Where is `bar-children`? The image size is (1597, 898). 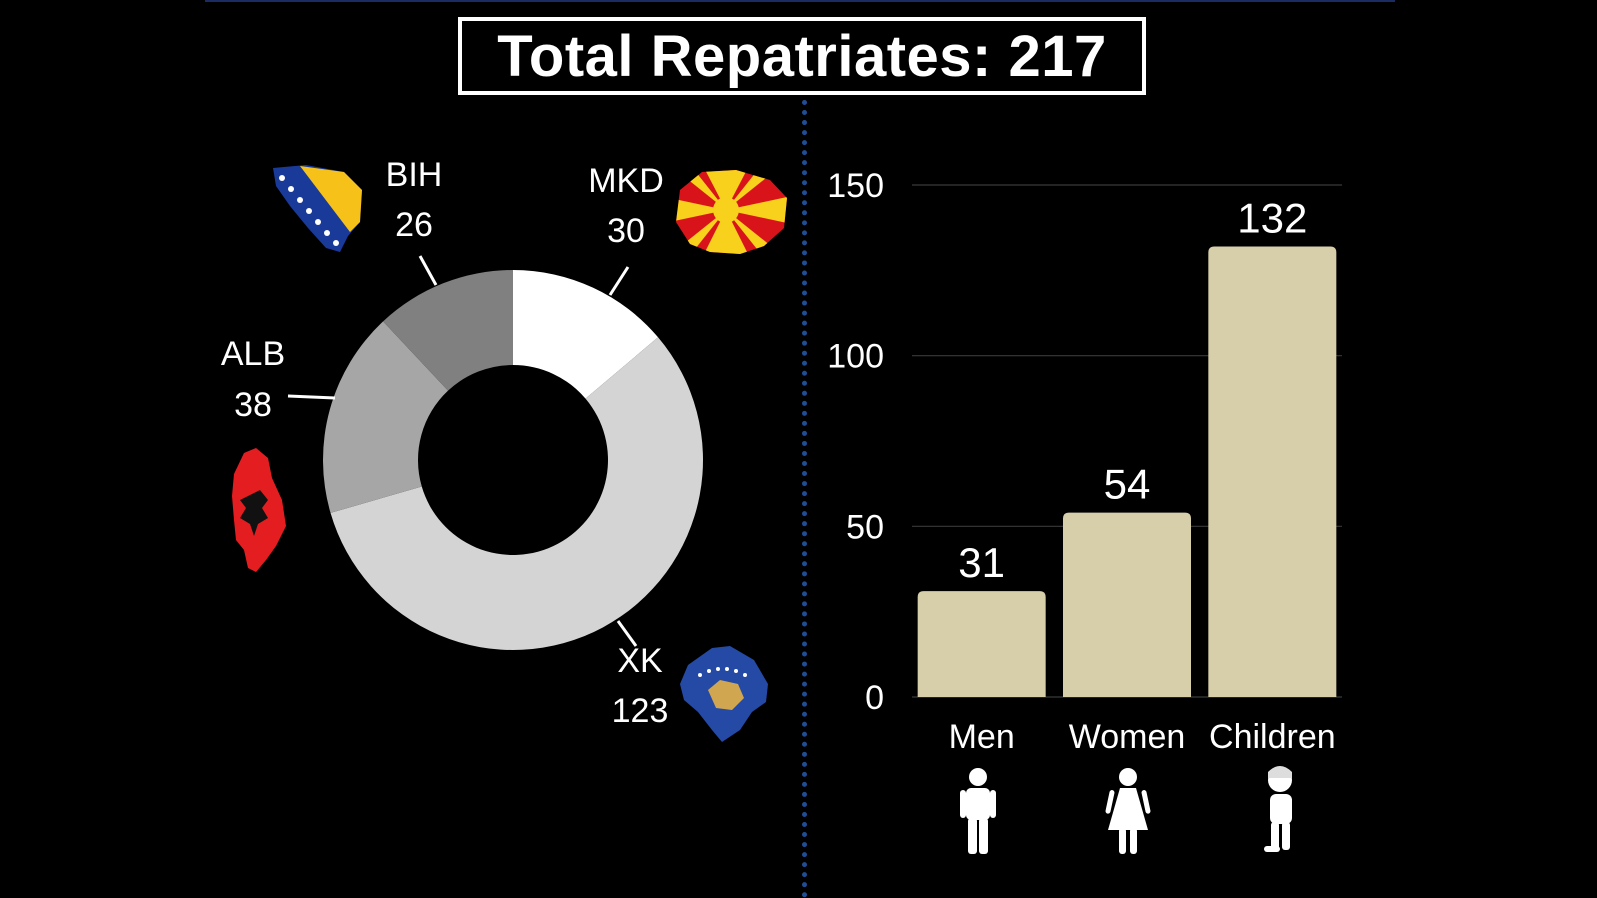 bar-children is located at coordinates (1272, 471).